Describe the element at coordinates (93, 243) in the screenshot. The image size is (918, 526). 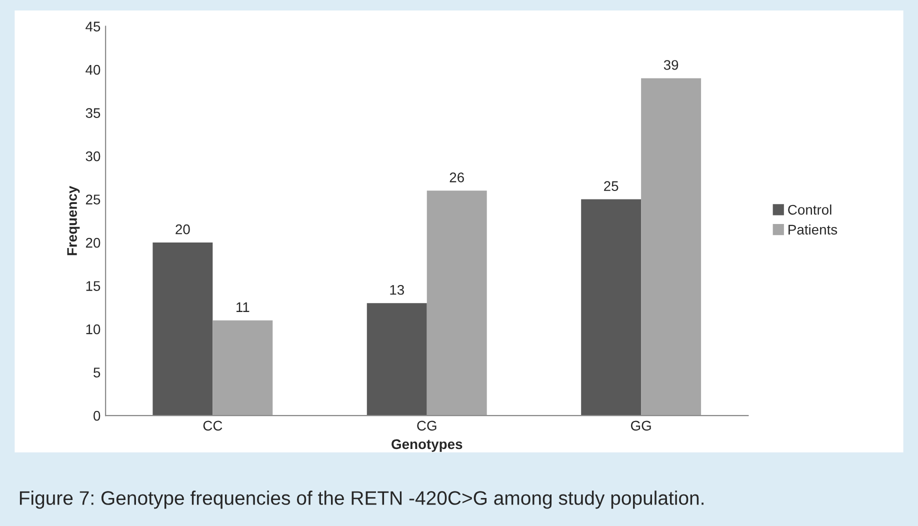
I see `y-tick-label: 20` at that location.